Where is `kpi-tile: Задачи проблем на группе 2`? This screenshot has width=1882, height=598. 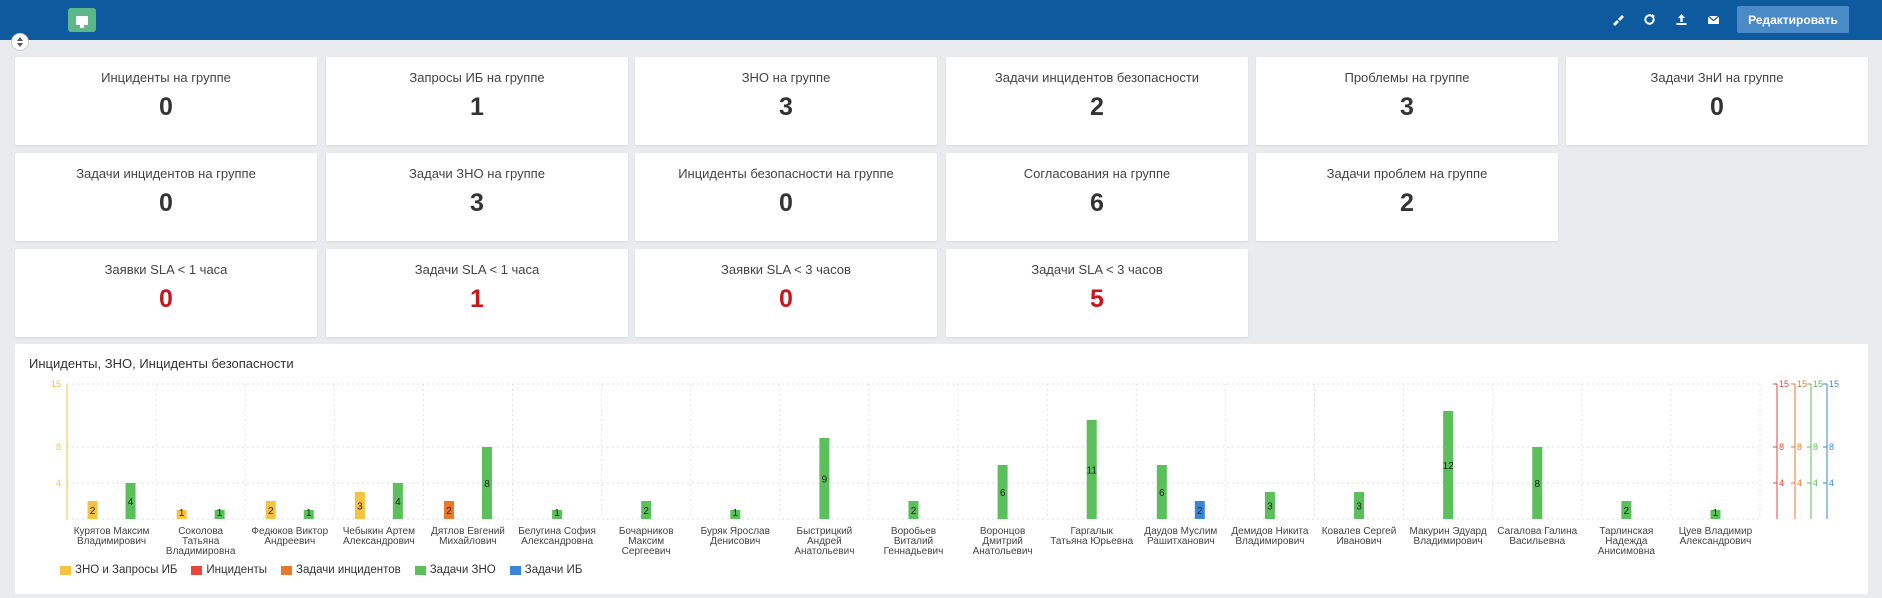
kpi-tile: Задачи проблем на группе 2 is located at coordinates (1407, 197).